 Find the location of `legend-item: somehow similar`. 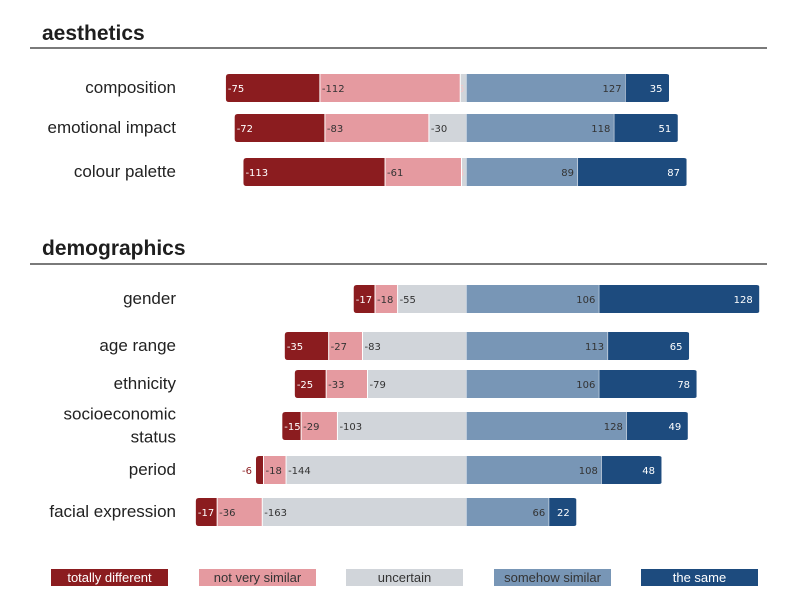

legend-item: somehow similar is located at coordinates (552, 577).